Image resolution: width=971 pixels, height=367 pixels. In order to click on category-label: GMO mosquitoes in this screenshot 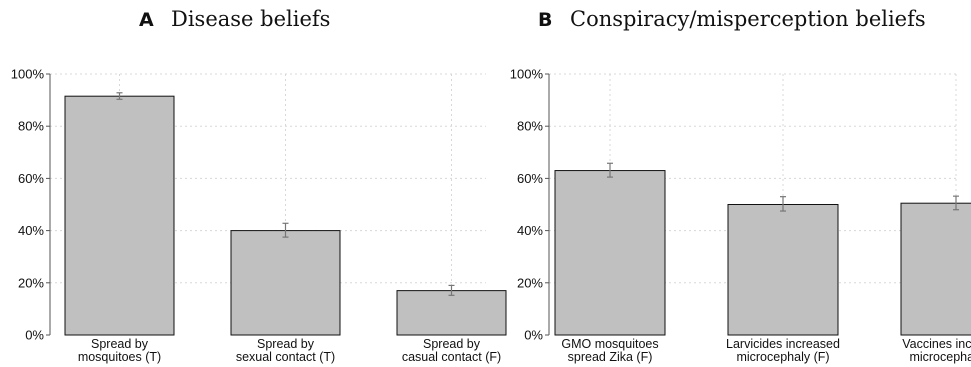, I will do `click(609, 344)`.